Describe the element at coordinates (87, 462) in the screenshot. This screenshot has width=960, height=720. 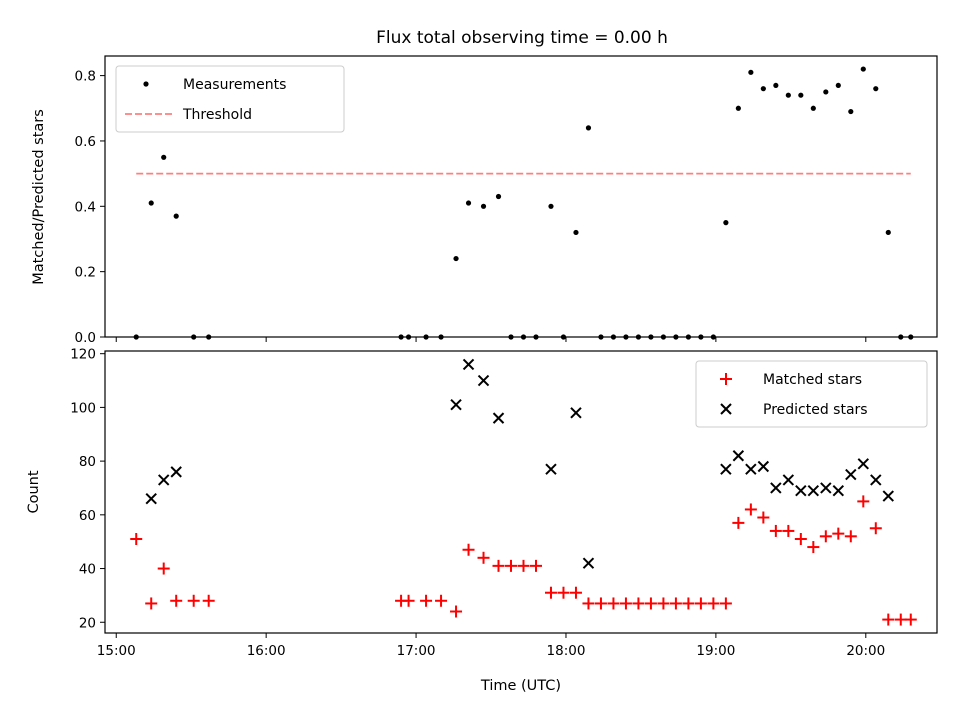
I see `y-tick-label: 80` at that location.